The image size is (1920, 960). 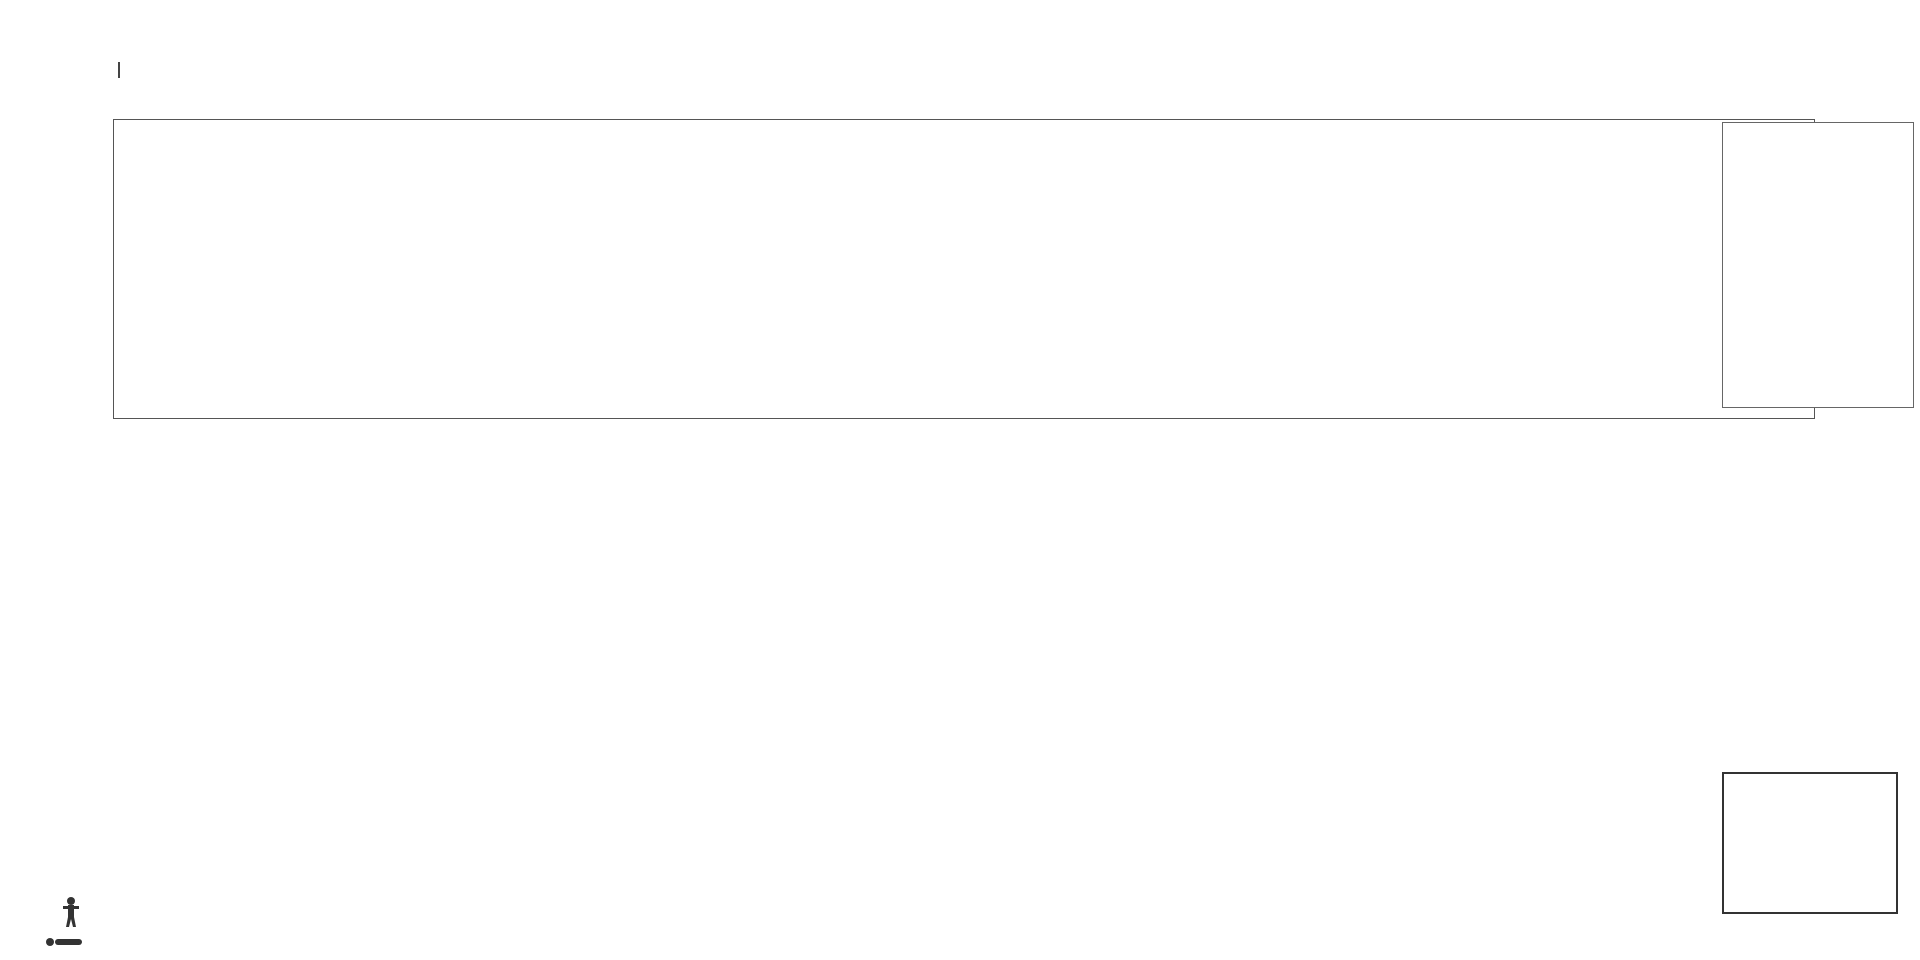 What do you see at coordinates (963, 687) in the screenshot?
I see `pulse-respiration-plot` at bounding box center [963, 687].